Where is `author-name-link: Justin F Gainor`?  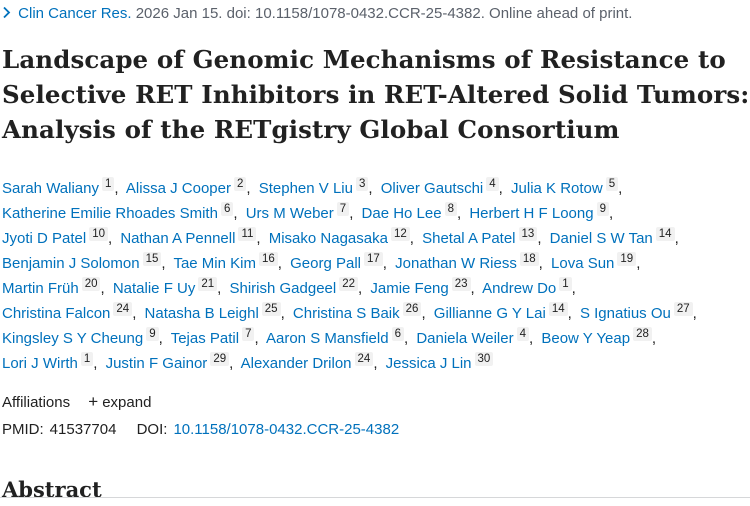
author-name-link: Justin F Gainor is located at coordinates (156, 363).